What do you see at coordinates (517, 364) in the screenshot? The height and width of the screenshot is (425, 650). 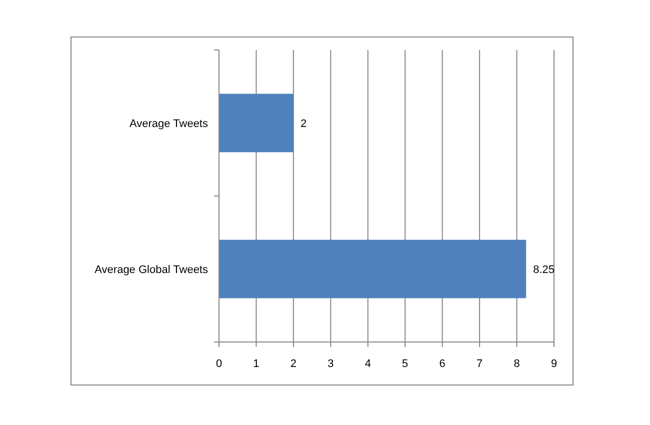 I see `x-tick-label: 8` at bounding box center [517, 364].